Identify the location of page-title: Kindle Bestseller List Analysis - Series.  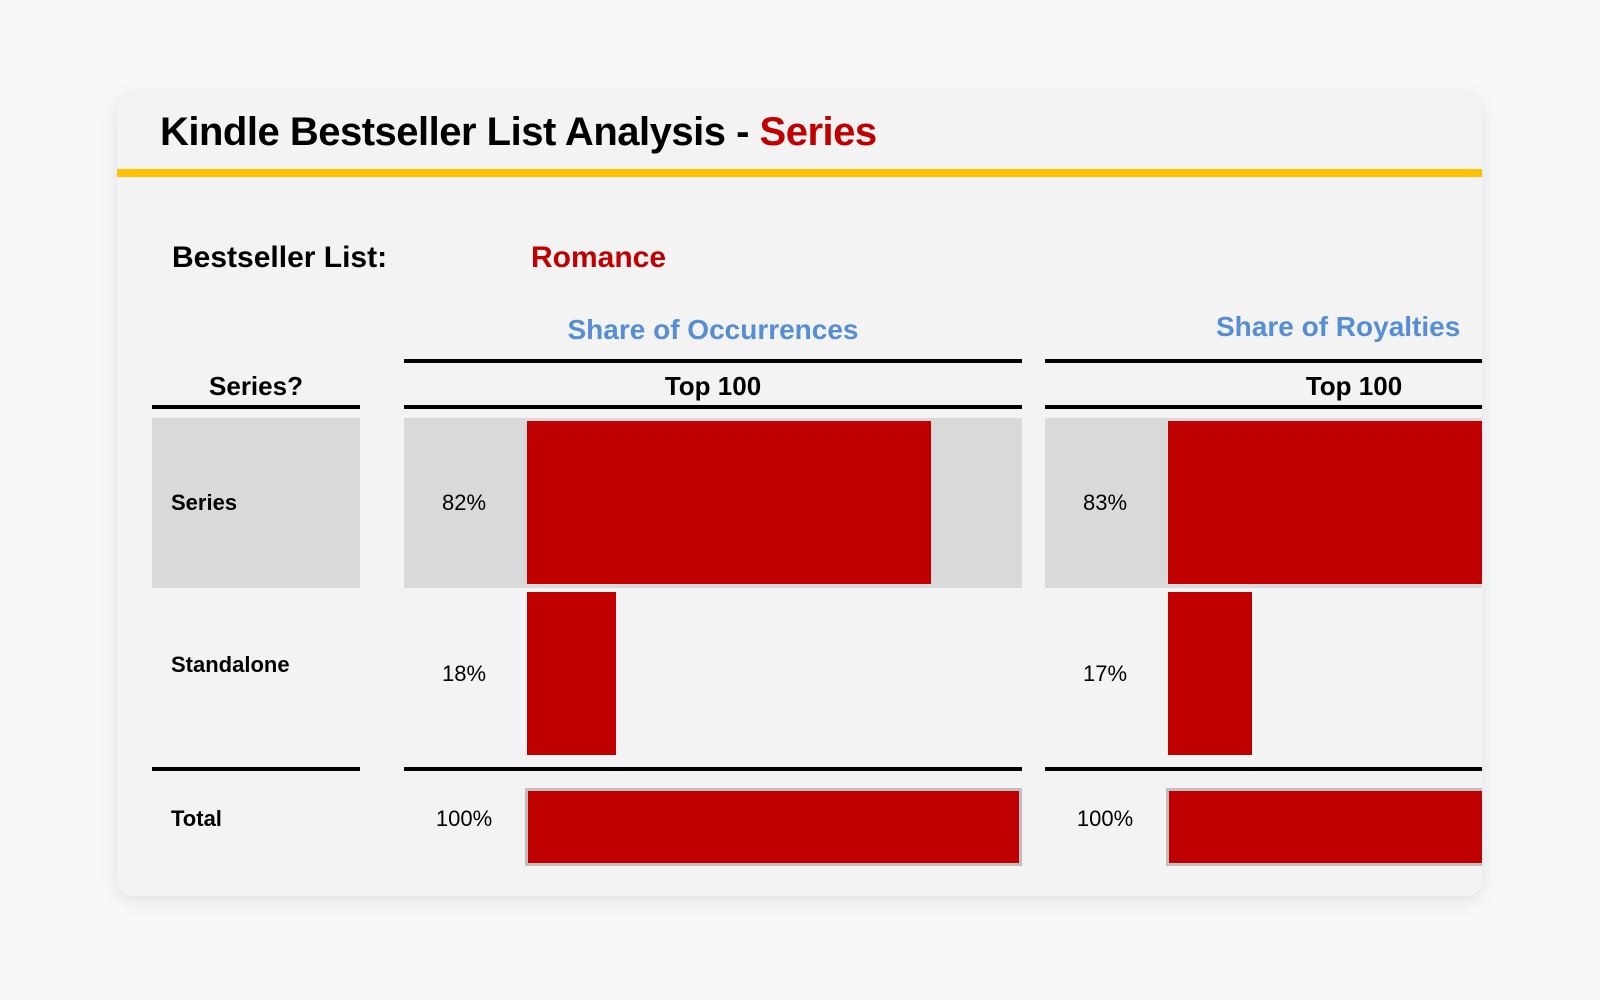
(518, 132).